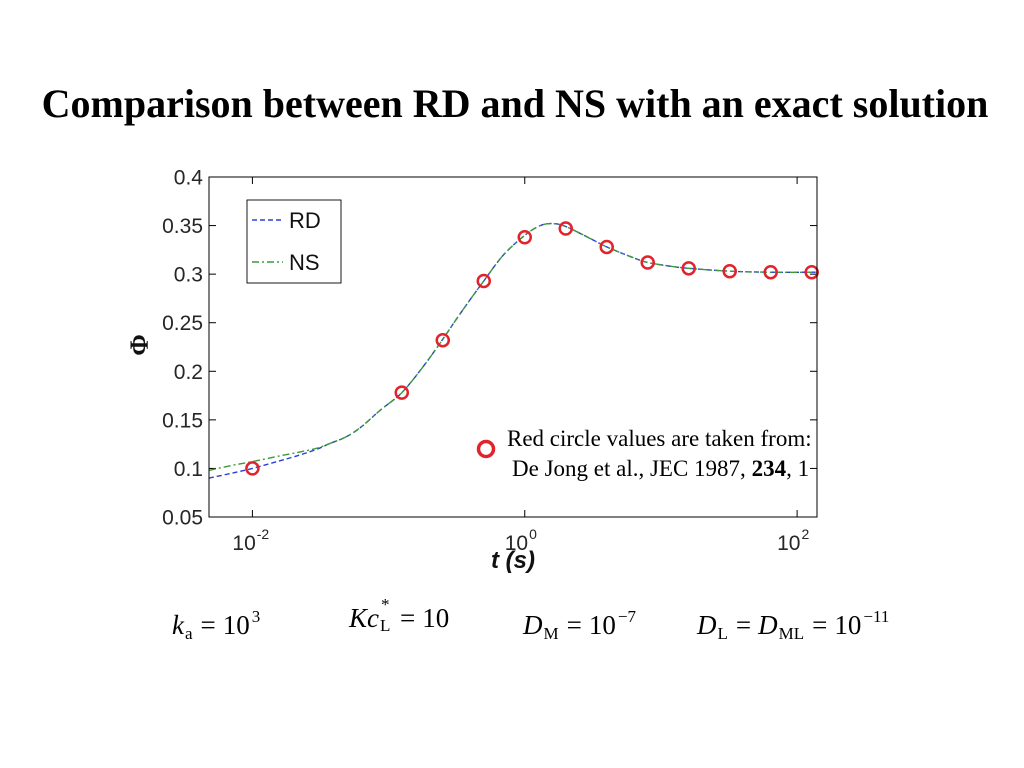 Image resolution: width=1024 pixels, height=768 pixels. Describe the element at coordinates (305, 220) in the screenshot. I see `legend-label-rd: RD` at that location.